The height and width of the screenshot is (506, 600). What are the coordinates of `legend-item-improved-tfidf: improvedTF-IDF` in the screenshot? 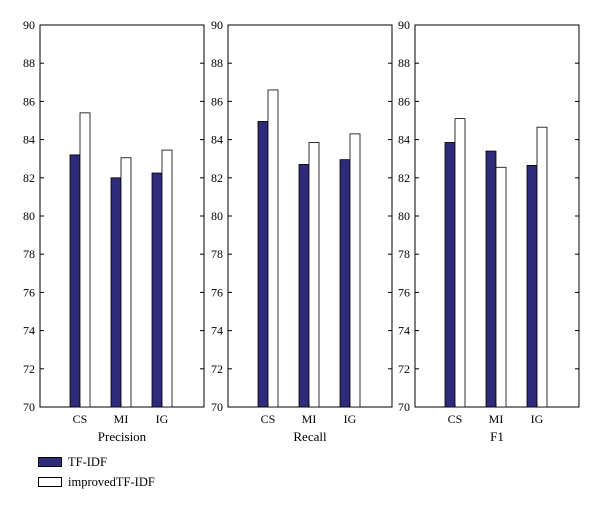 It's located at (96, 482).